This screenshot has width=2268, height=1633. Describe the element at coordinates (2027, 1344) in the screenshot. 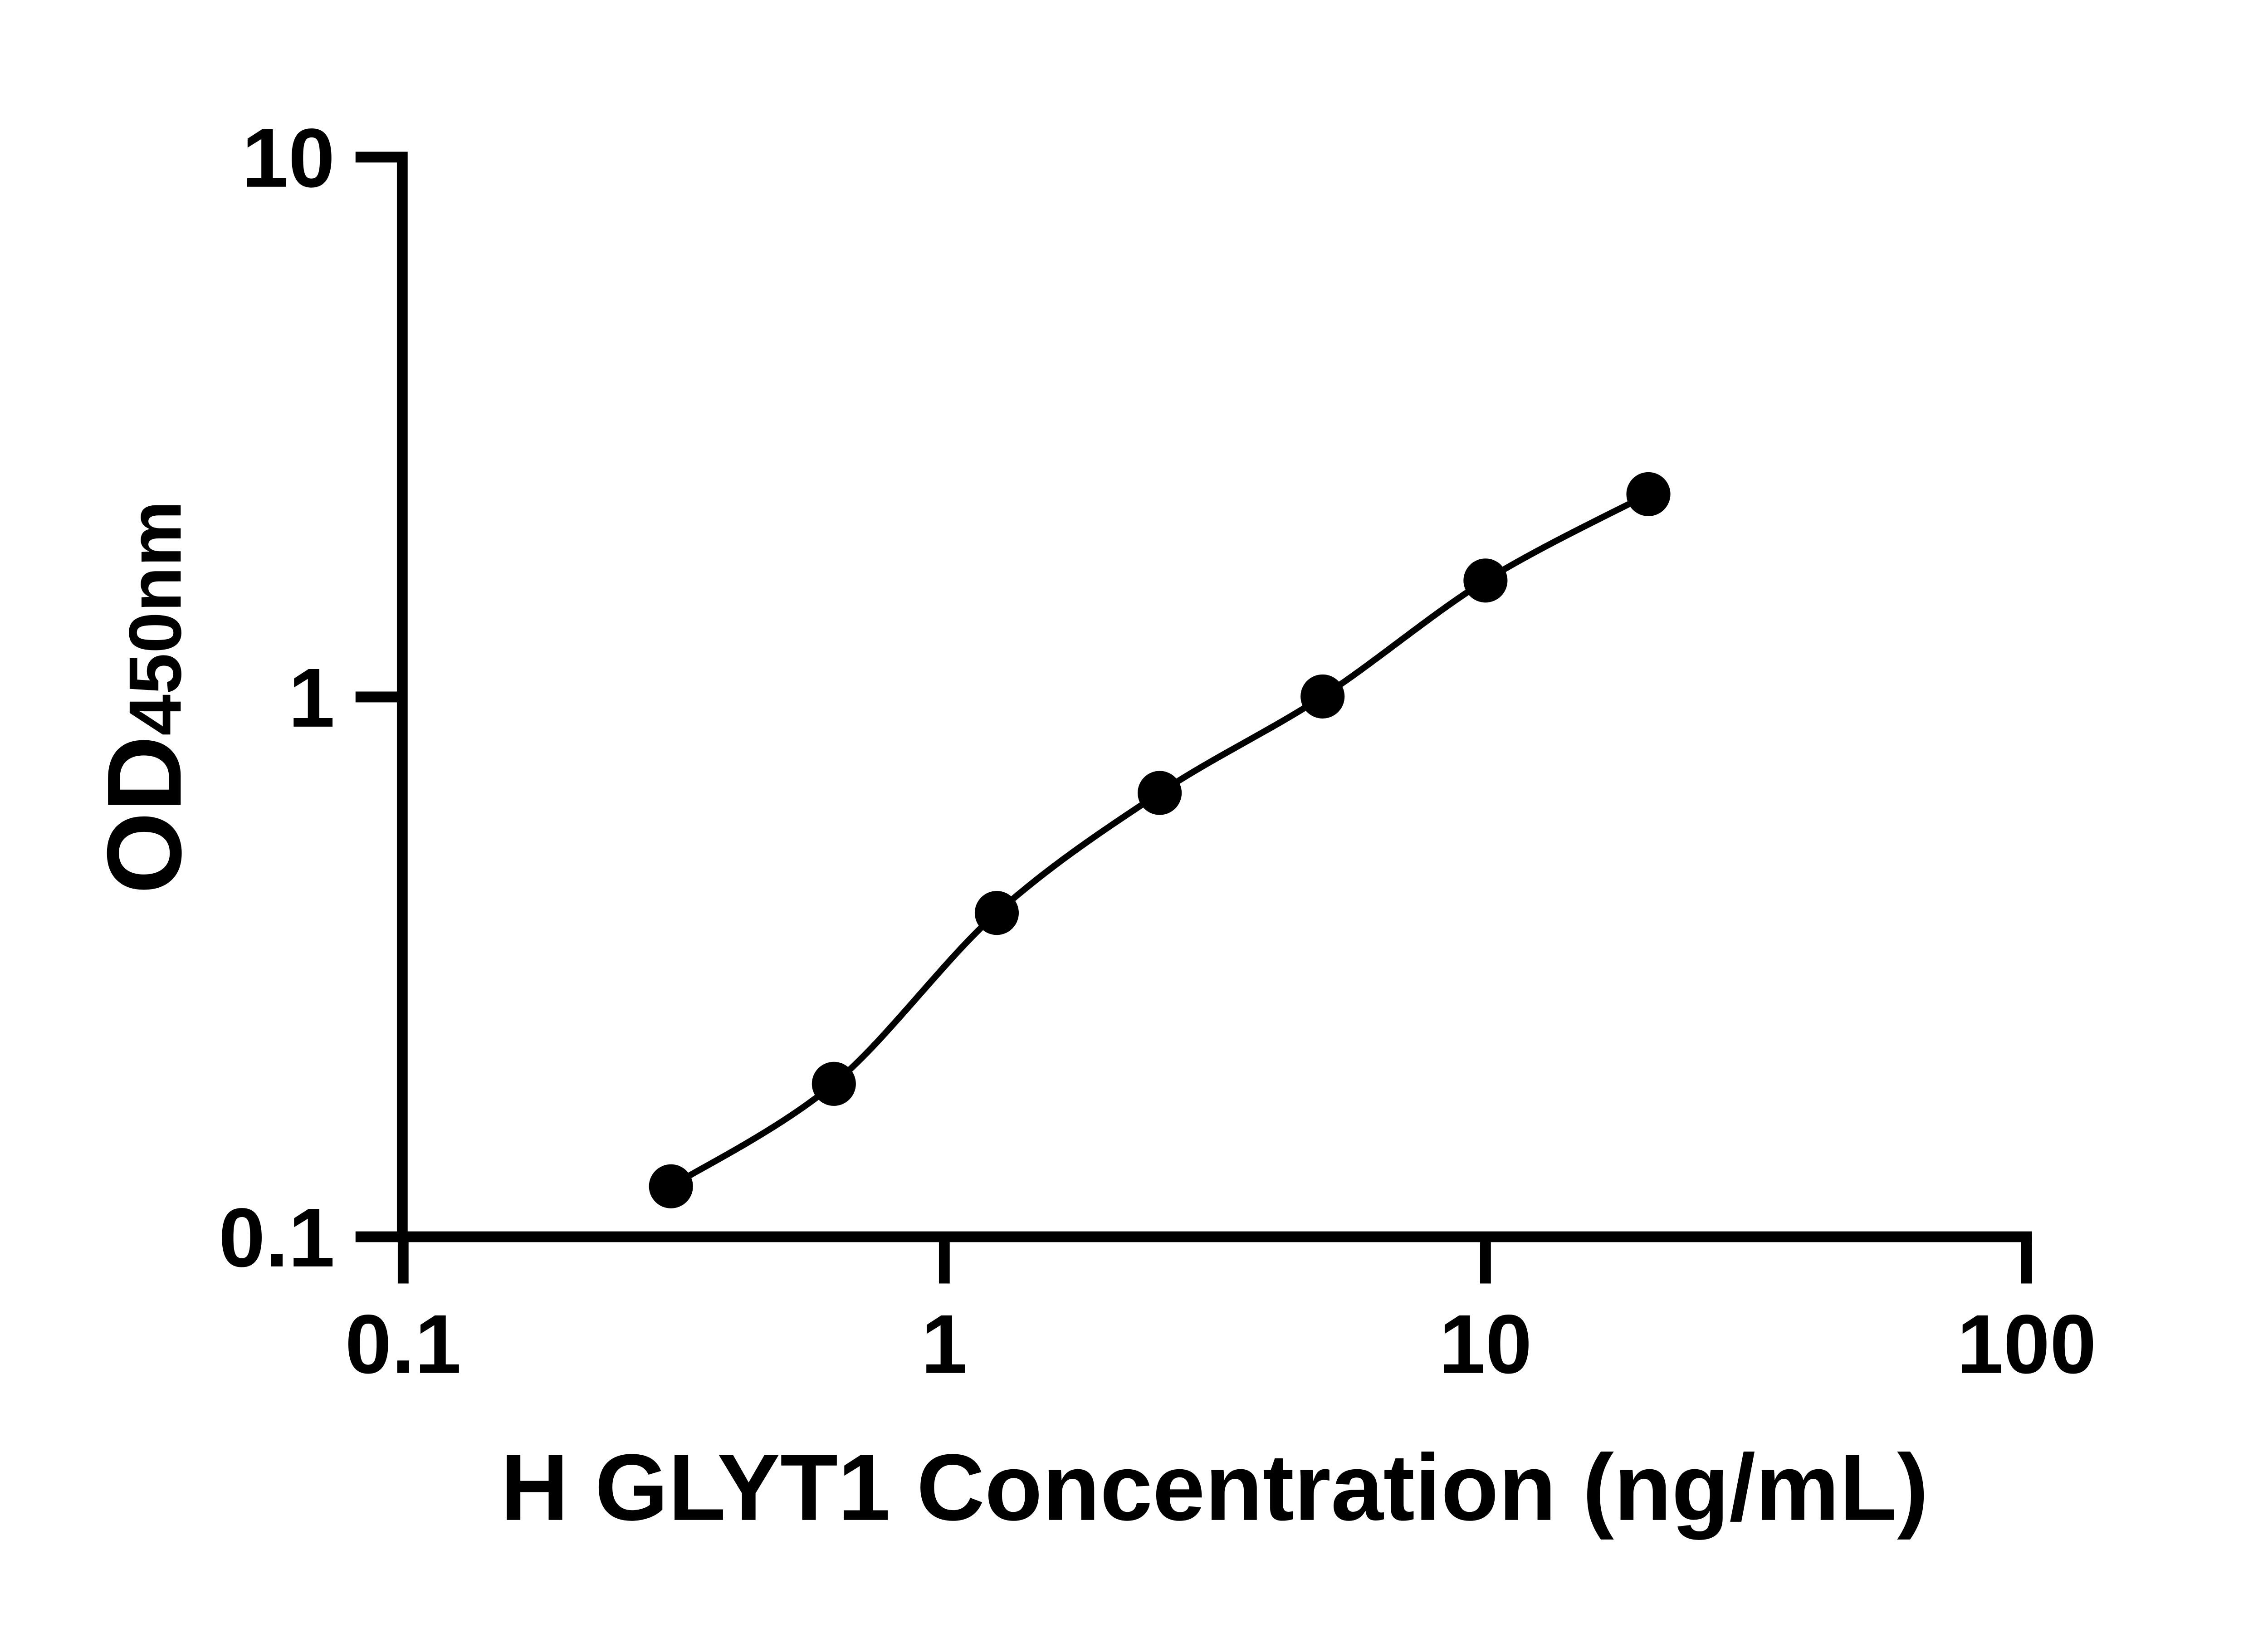

I see `x-tick-label: 100` at that location.